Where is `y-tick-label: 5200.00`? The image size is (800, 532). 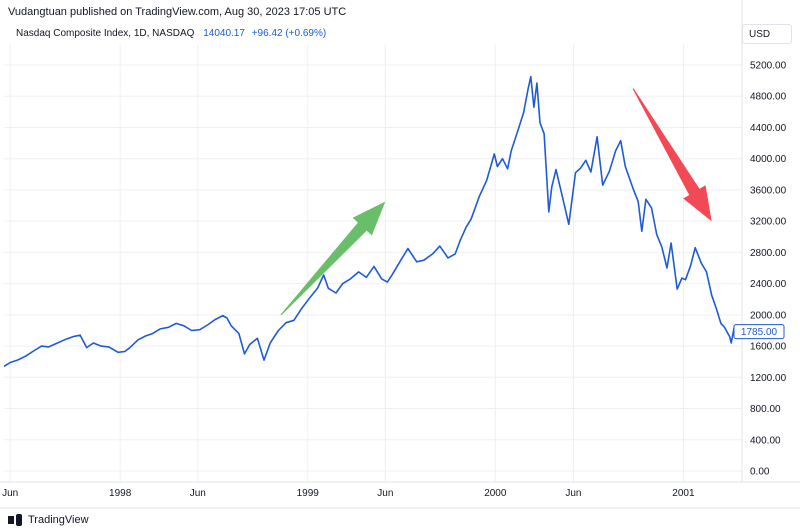 y-tick-label: 5200.00 is located at coordinates (768, 66).